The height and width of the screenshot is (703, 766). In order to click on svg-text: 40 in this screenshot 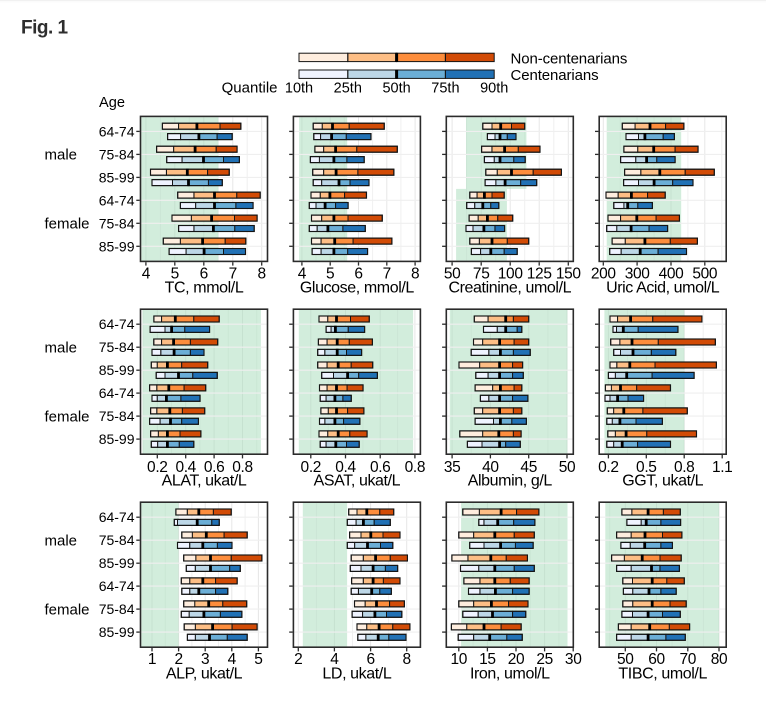, I will do `click(490, 467)`.